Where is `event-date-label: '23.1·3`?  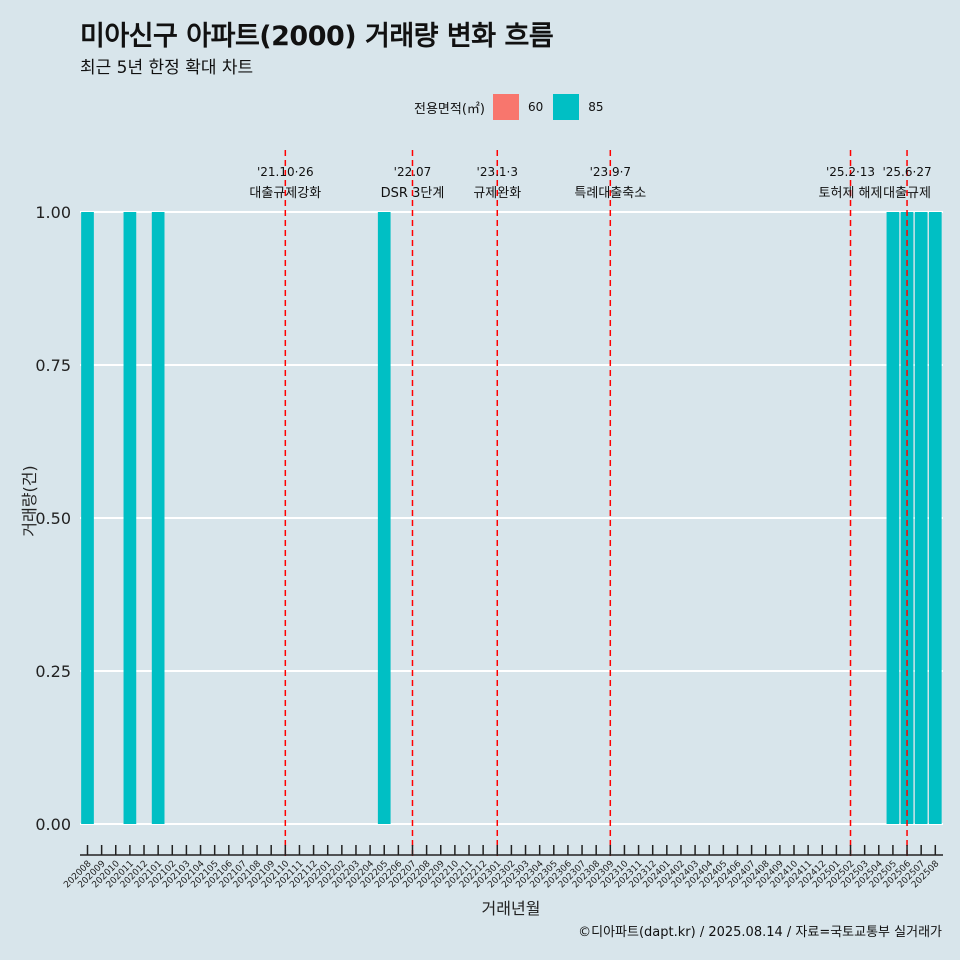 event-date-label: '23.1·3 is located at coordinates (497, 172).